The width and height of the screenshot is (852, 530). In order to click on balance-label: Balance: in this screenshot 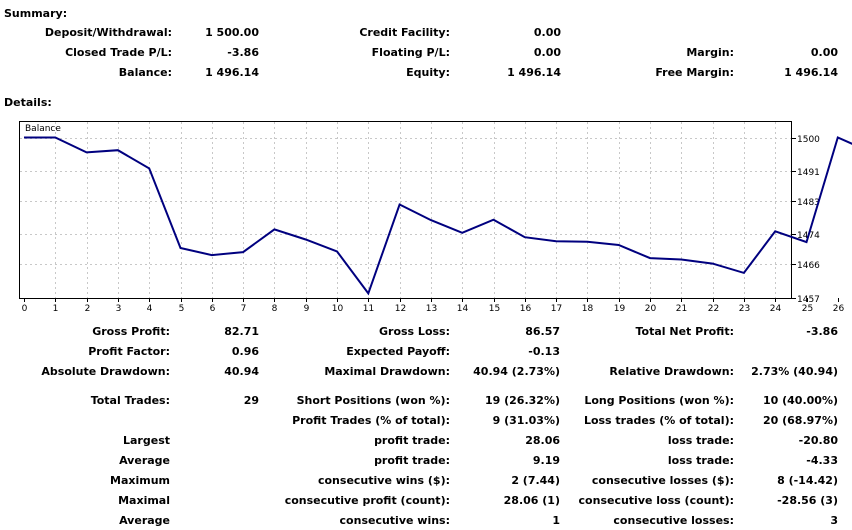, I will do `click(145, 72)`.